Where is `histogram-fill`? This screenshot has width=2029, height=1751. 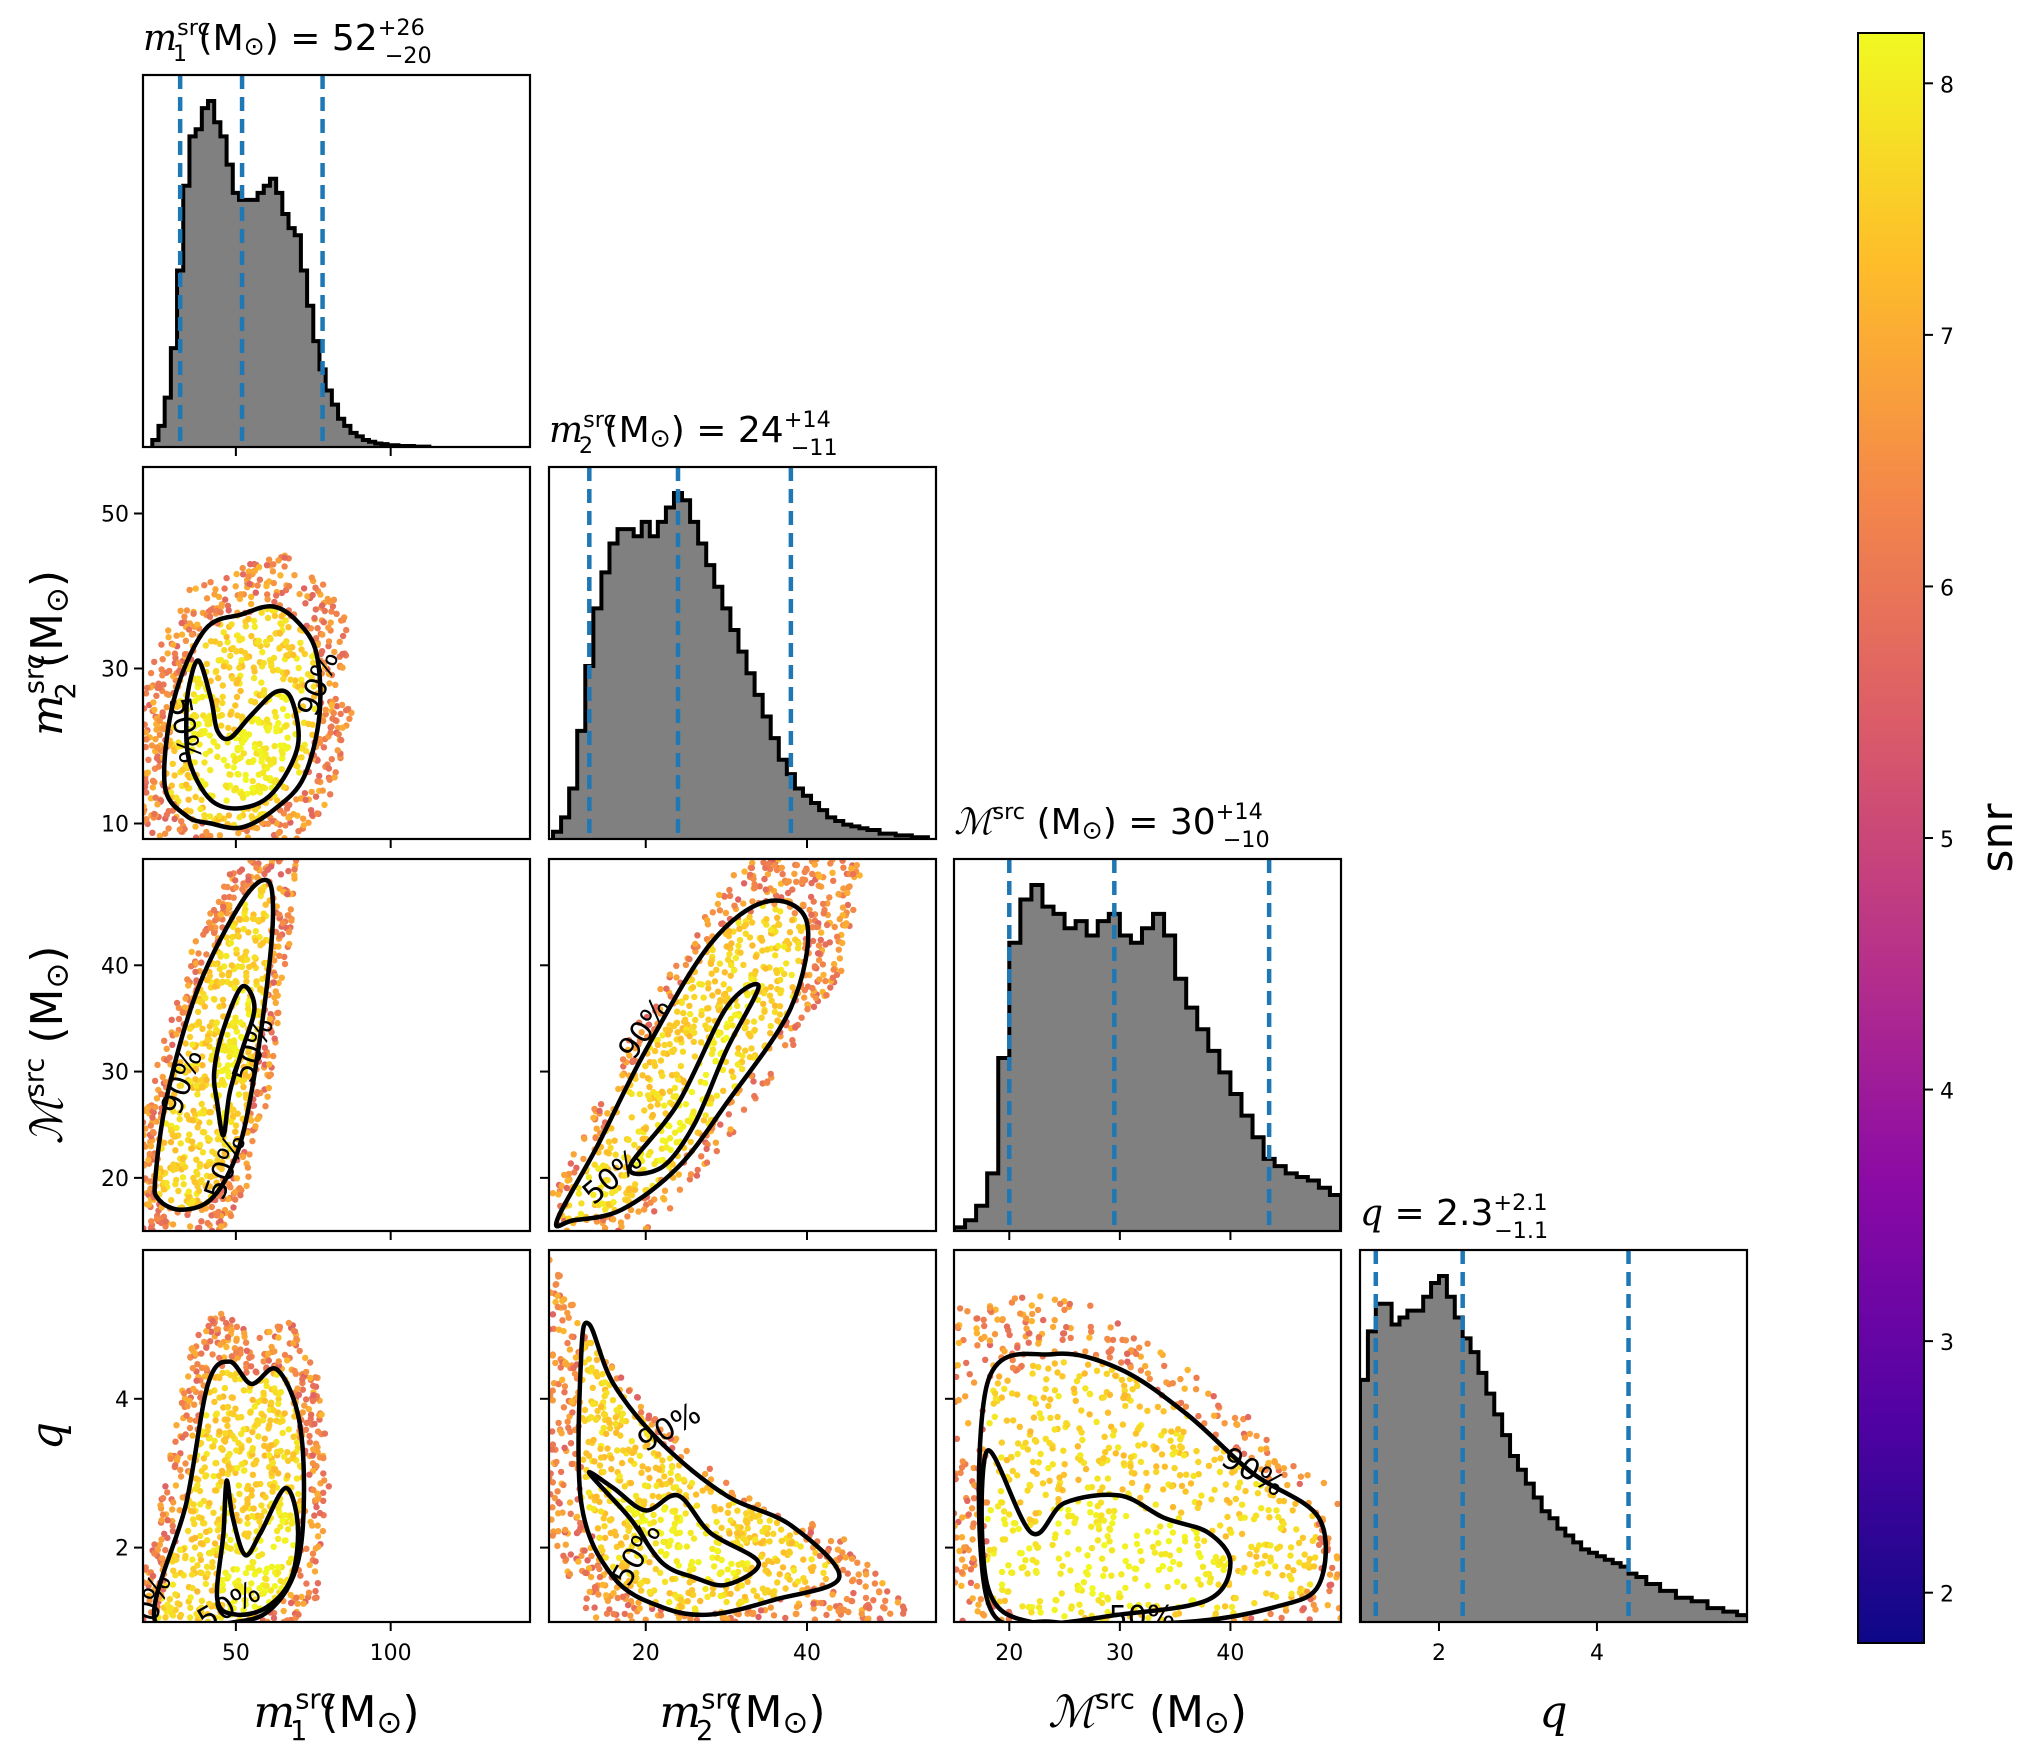
histogram-fill is located at coordinates (1553, 1449).